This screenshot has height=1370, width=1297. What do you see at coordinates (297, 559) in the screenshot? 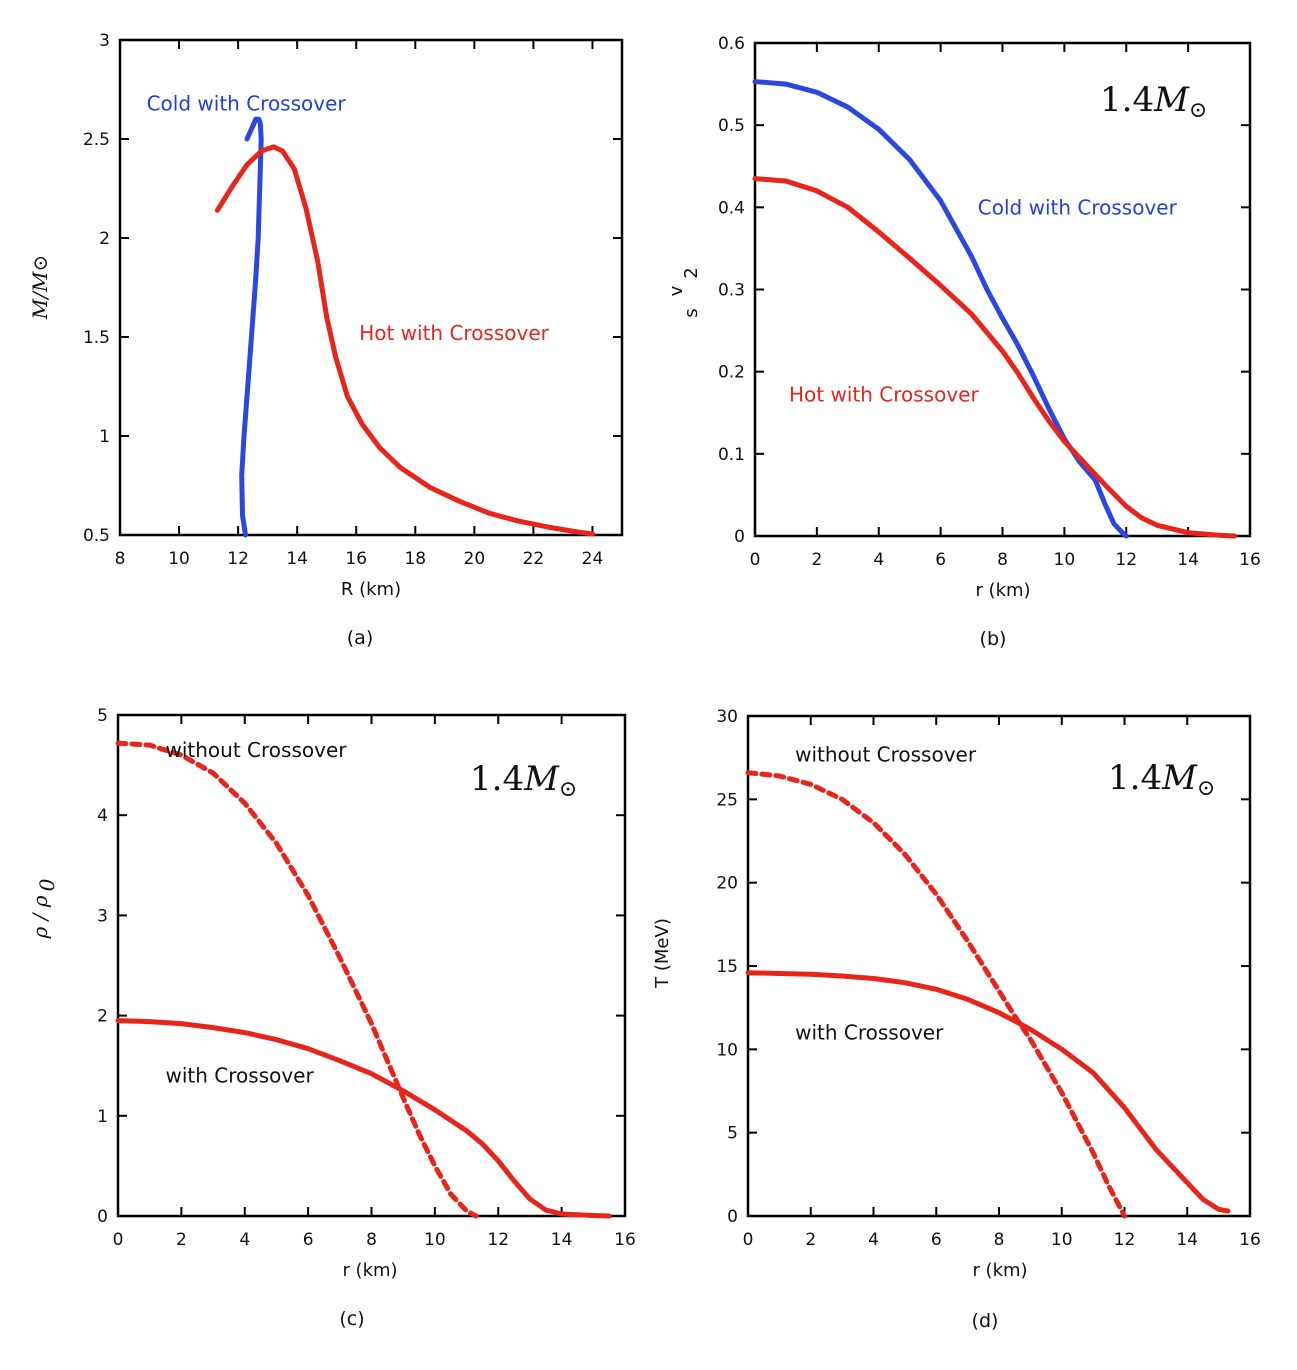
I see `xtick-label-a: 14` at bounding box center [297, 559].